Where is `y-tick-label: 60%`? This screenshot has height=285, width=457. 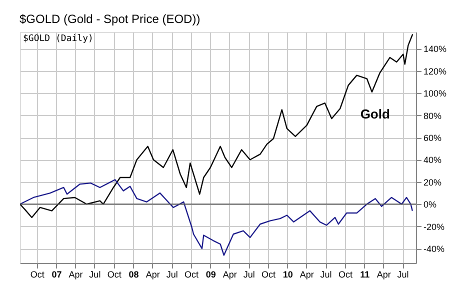 y-tick-label: 60% is located at coordinates (433, 138).